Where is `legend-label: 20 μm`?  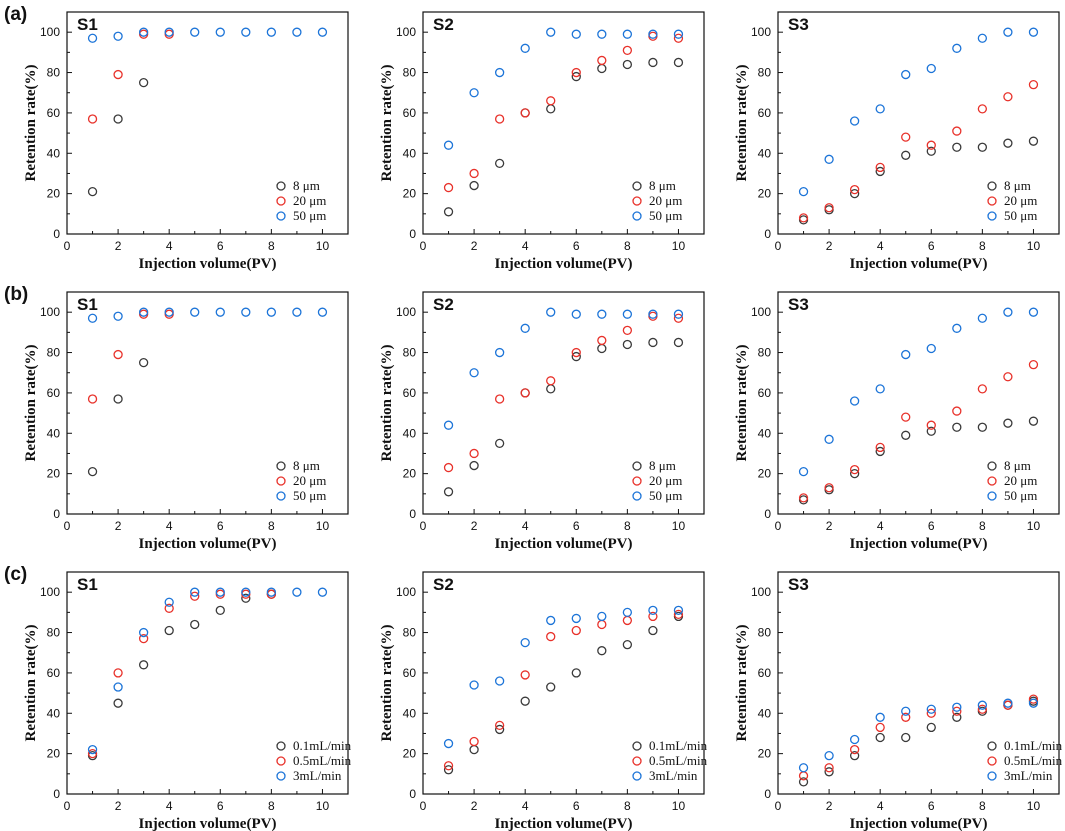
legend-label: 20 μm is located at coordinates (1020, 480).